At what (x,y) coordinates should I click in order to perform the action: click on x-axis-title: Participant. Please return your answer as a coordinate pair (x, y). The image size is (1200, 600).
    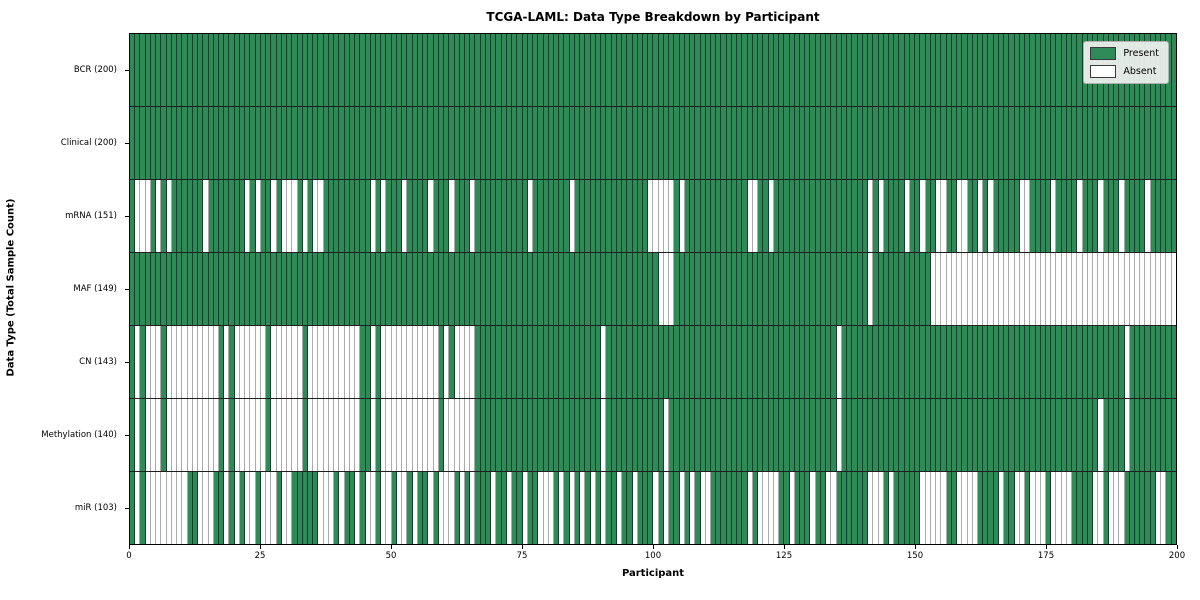
    Looking at the image, I should click on (653, 573).